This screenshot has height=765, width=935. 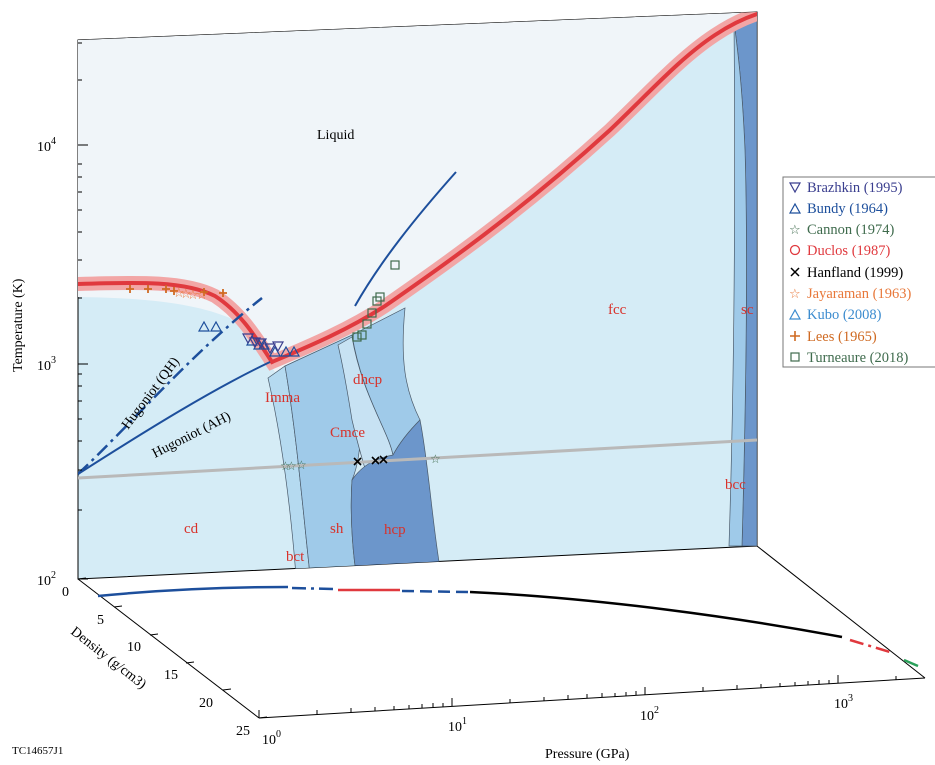 I want to click on star-open-icon: ☆, so click(x=795, y=230).